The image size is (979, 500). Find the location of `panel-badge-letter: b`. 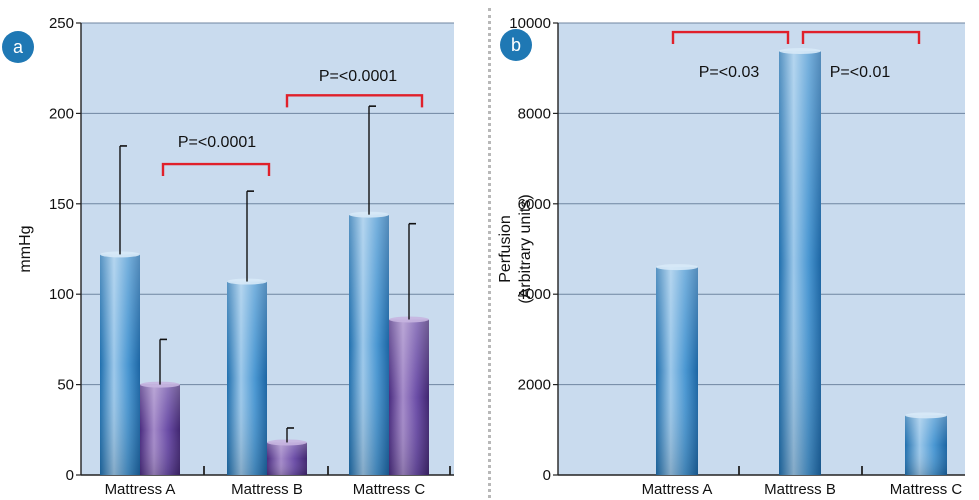

panel-badge-letter: b is located at coordinates (516, 45).